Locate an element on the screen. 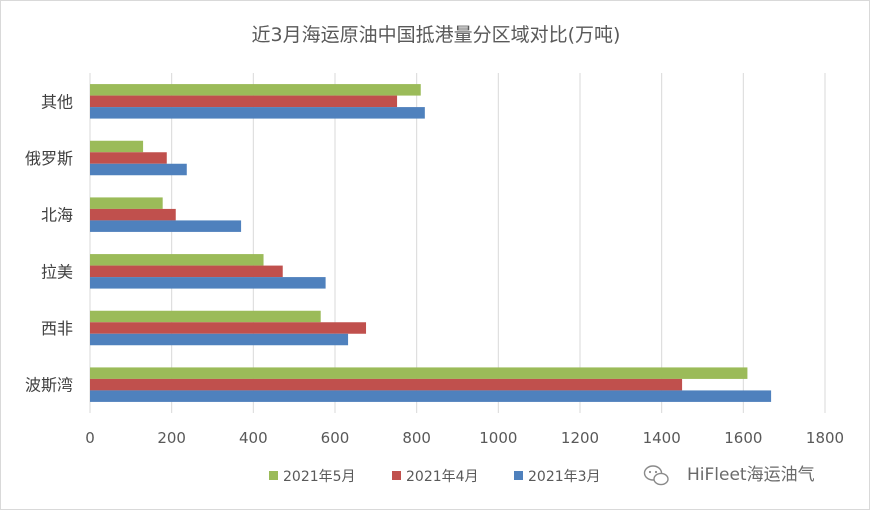 This screenshot has height=511, width=870. category-label: 其他 is located at coordinates (57, 101).